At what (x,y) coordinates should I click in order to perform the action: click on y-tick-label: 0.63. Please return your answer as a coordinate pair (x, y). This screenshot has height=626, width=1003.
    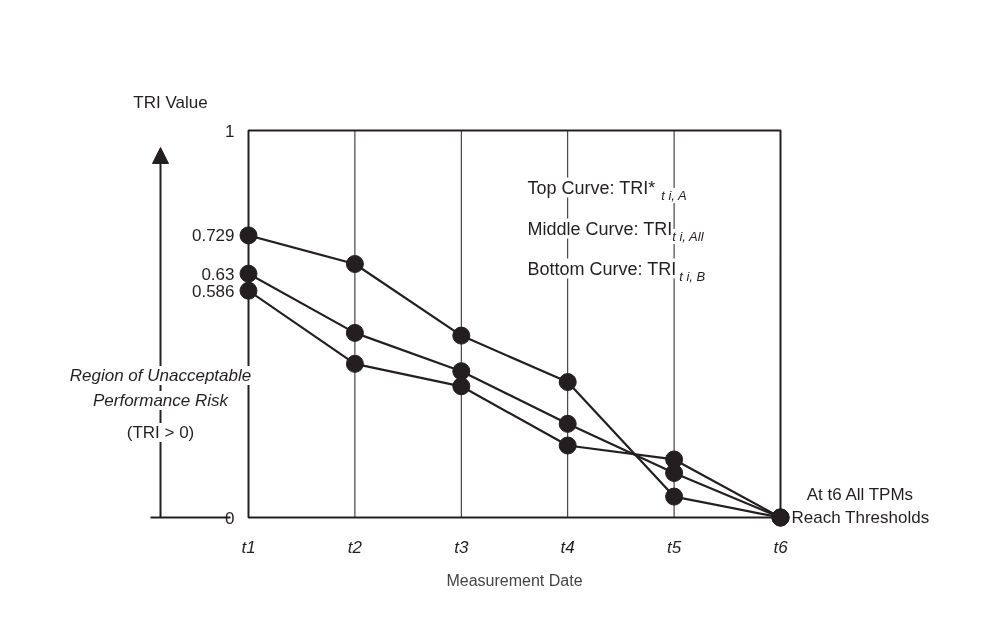
    Looking at the image, I should click on (218, 274).